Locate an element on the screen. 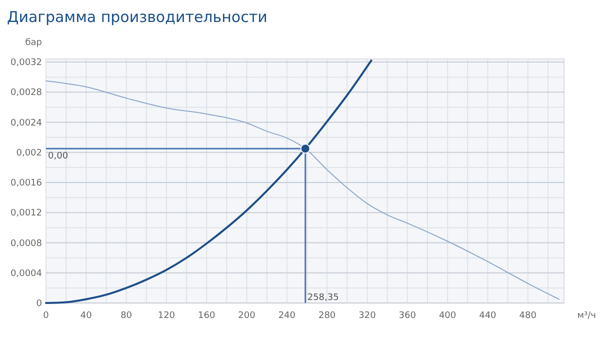 The height and width of the screenshot is (338, 600). y-tick-label: 0,0004 is located at coordinates (26, 273).